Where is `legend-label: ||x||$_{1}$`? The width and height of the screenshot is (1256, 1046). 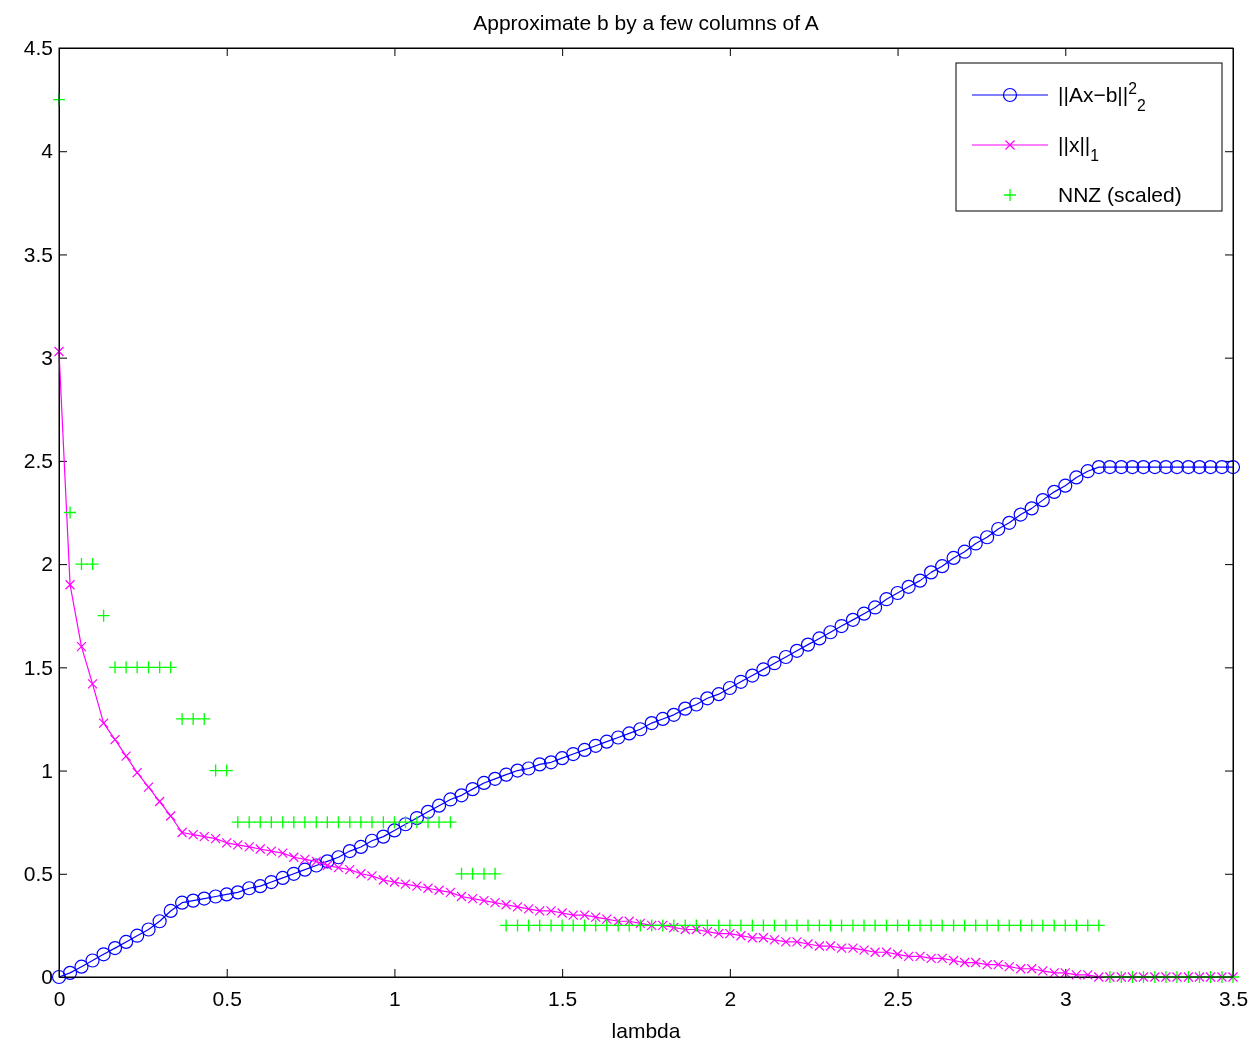 legend-label: ||x||$_{1}$ is located at coordinates (1079, 148).